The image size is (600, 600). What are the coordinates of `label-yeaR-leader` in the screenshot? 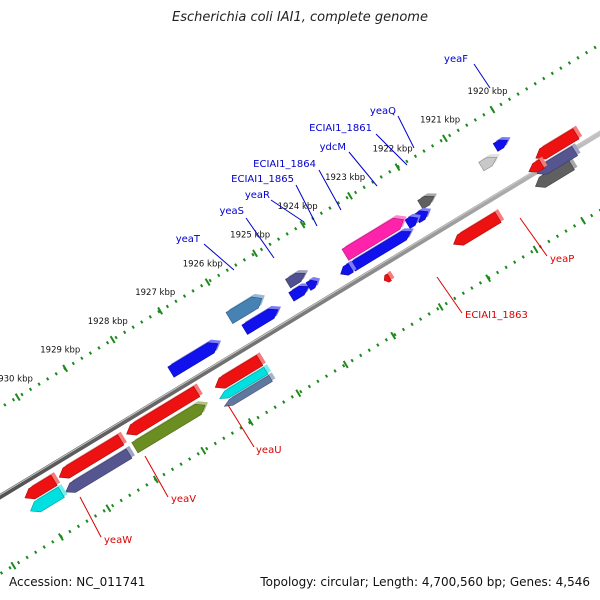 It's located at (287, 211).